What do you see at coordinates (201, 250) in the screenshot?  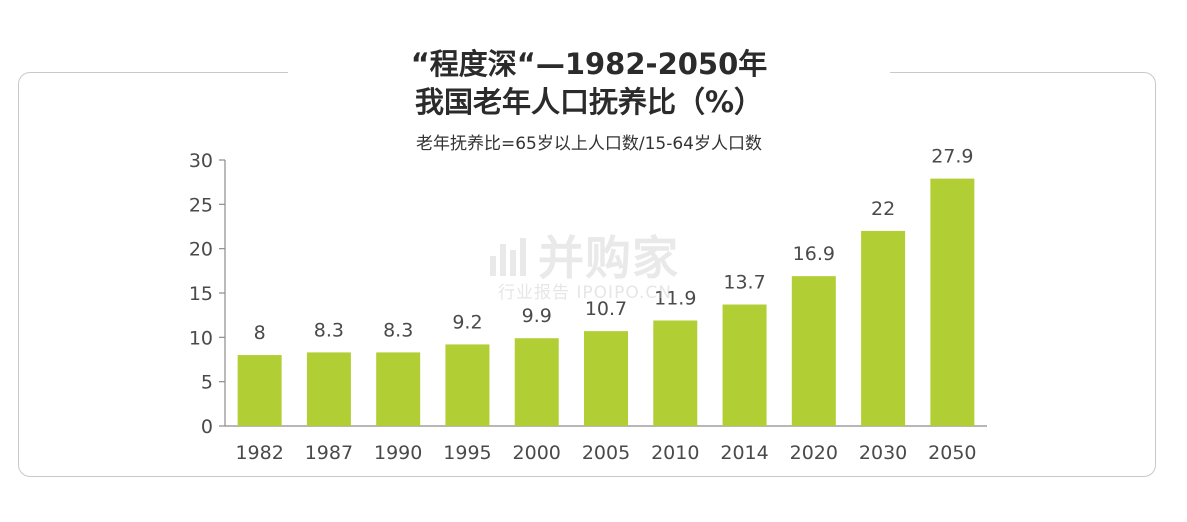 I see `y-tick-label: 20` at bounding box center [201, 250].